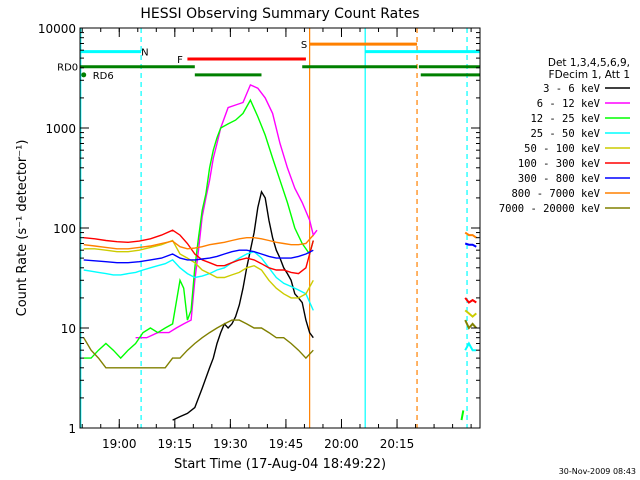  What do you see at coordinates (562, 149) in the screenshot?
I see `legend-label-50-100-kev: 50 - 100 keV` at bounding box center [562, 149].